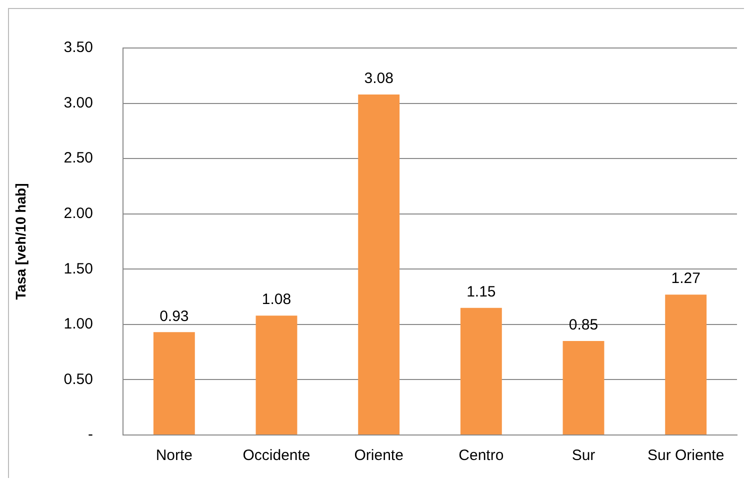 This screenshot has height=483, width=746. What do you see at coordinates (20, 241) in the screenshot?
I see `y-axis-title: Tasa [veh/10 hab]` at bounding box center [20, 241].